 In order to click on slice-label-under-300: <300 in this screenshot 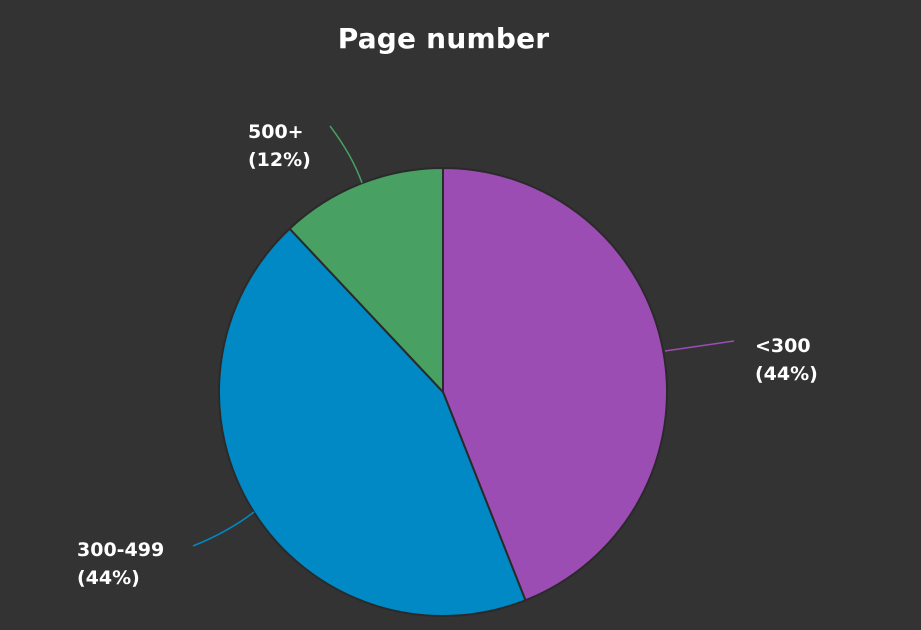, I will do `click(783, 346)`.